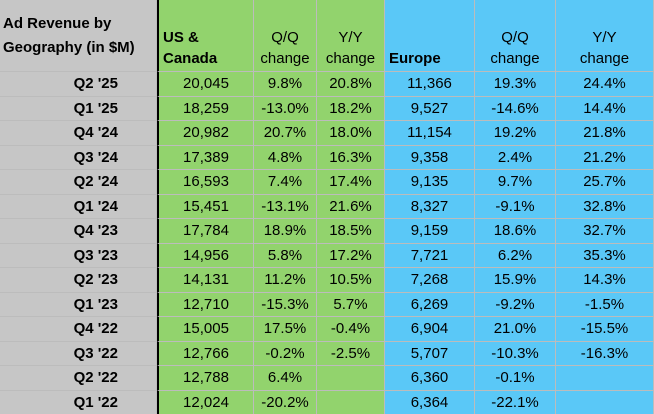 This screenshot has width=654, height=414. Describe the element at coordinates (515, 157) in the screenshot. I see `europe-qq-cell: 2.4%` at that location.